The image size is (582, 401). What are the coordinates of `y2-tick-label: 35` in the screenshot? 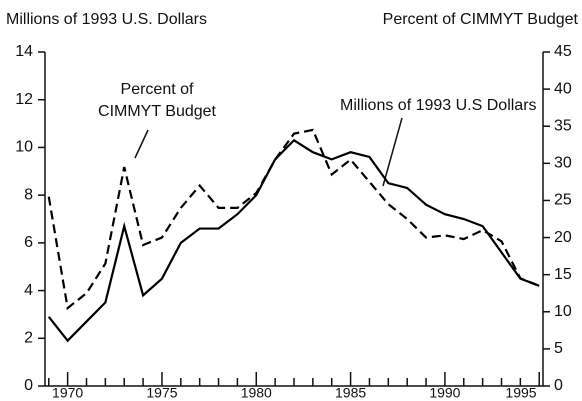 It's located at (563, 125).